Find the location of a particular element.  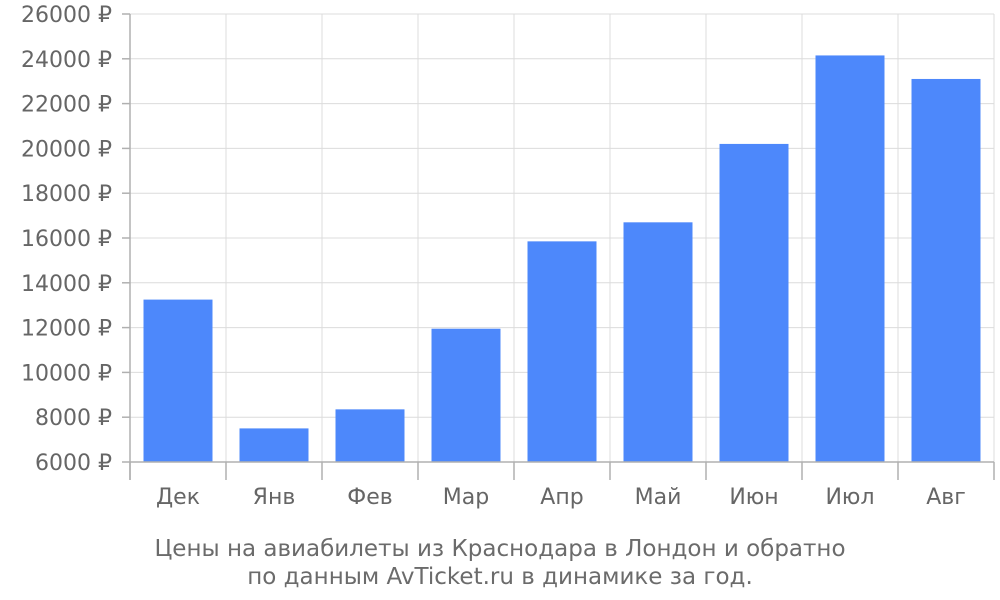

y-tick-label: 12000 ₽ is located at coordinates (66, 329).